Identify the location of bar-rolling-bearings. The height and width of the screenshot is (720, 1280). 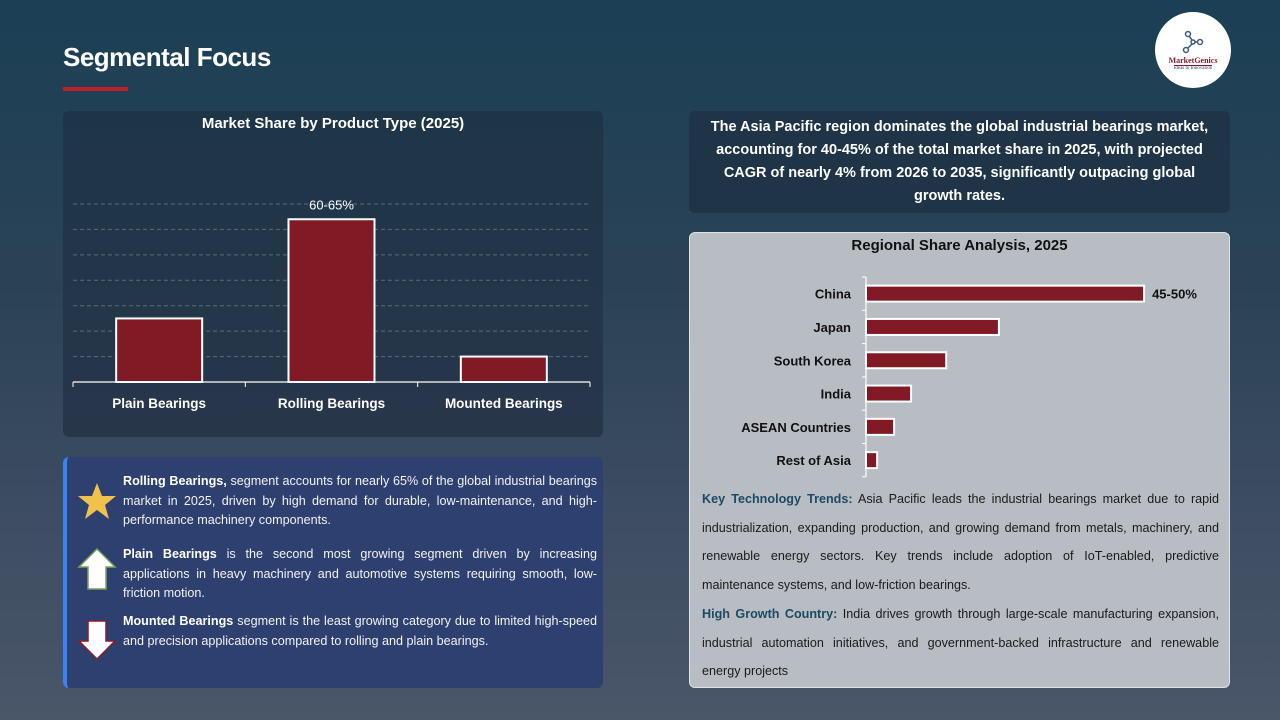
(331, 300).